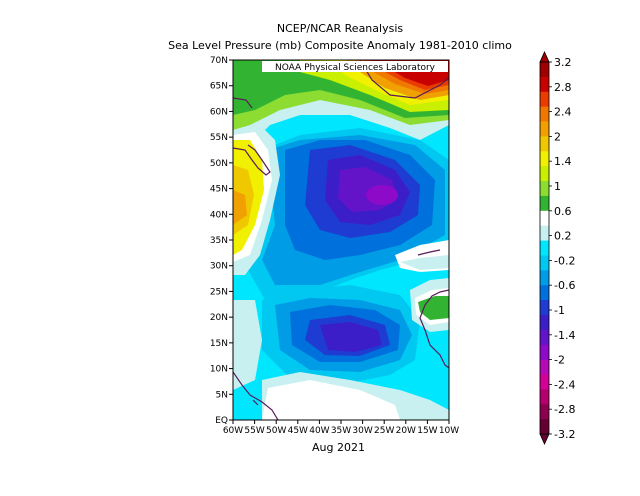 This screenshot has width=640, height=496. What do you see at coordinates (276, 431) in the screenshot?
I see `lon-tick-label: 50W` at bounding box center [276, 431].